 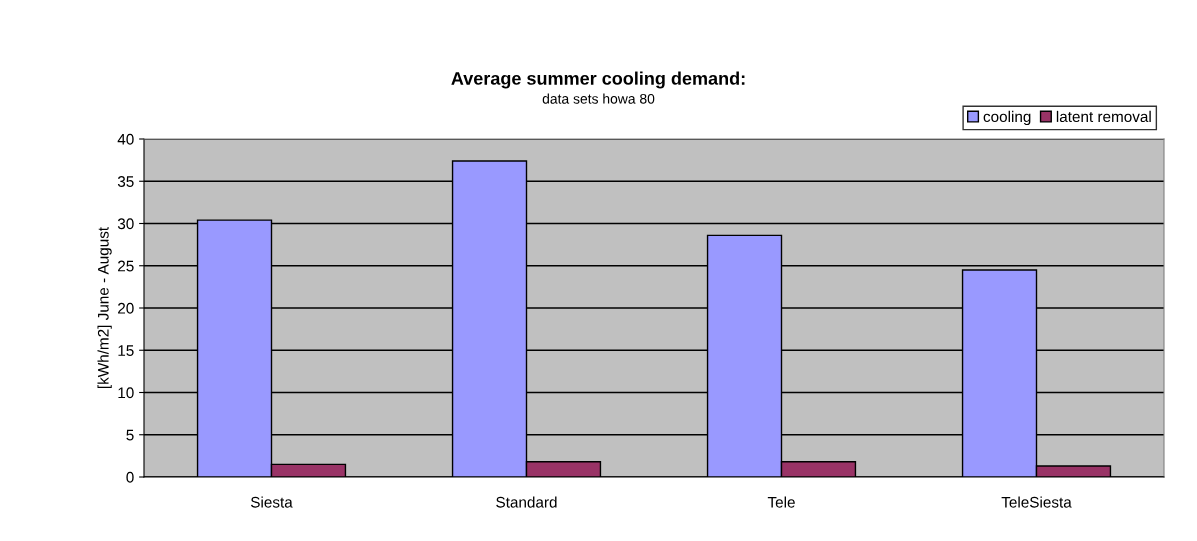 What do you see at coordinates (526, 502) in the screenshot?
I see `x-tick-label: Standard` at bounding box center [526, 502].